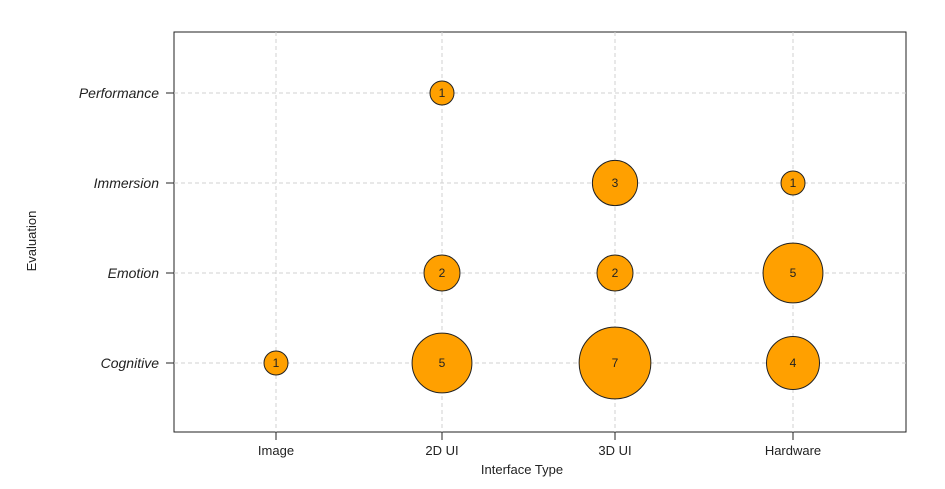 The width and height of the screenshot is (945, 489). I want to click on x-tick-label: Hardware, so click(793, 450).